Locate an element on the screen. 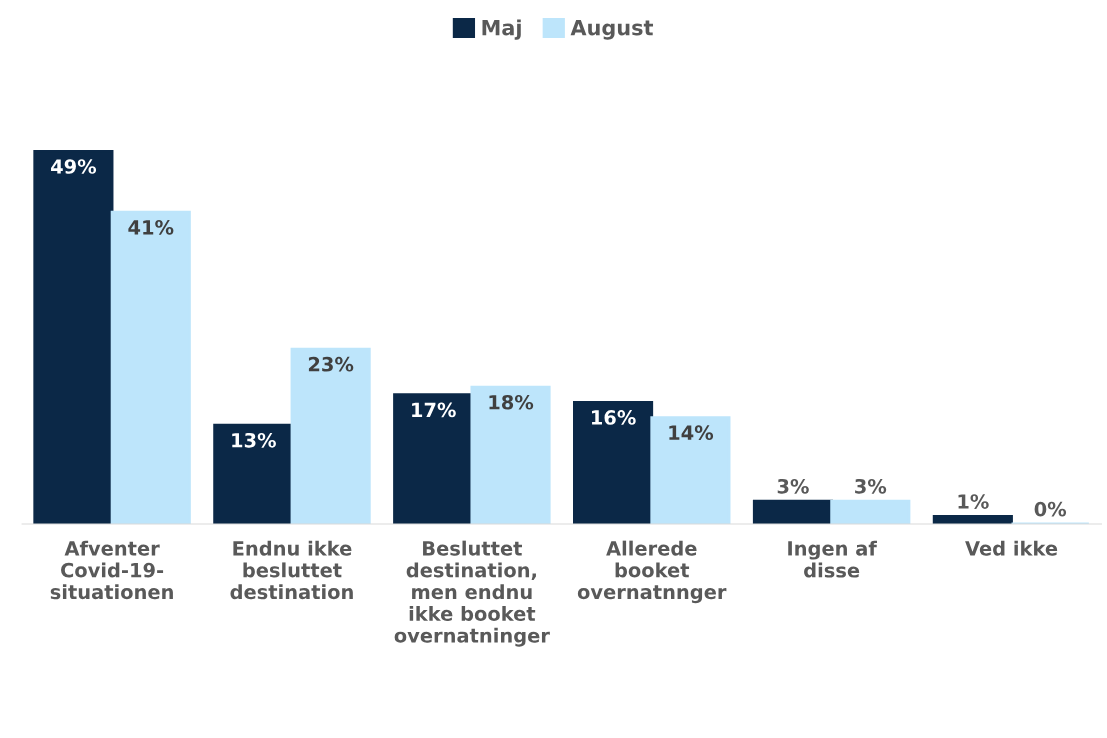 This screenshot has height=738, width=1107. legend-label: August is located at coordinates (612, 30).